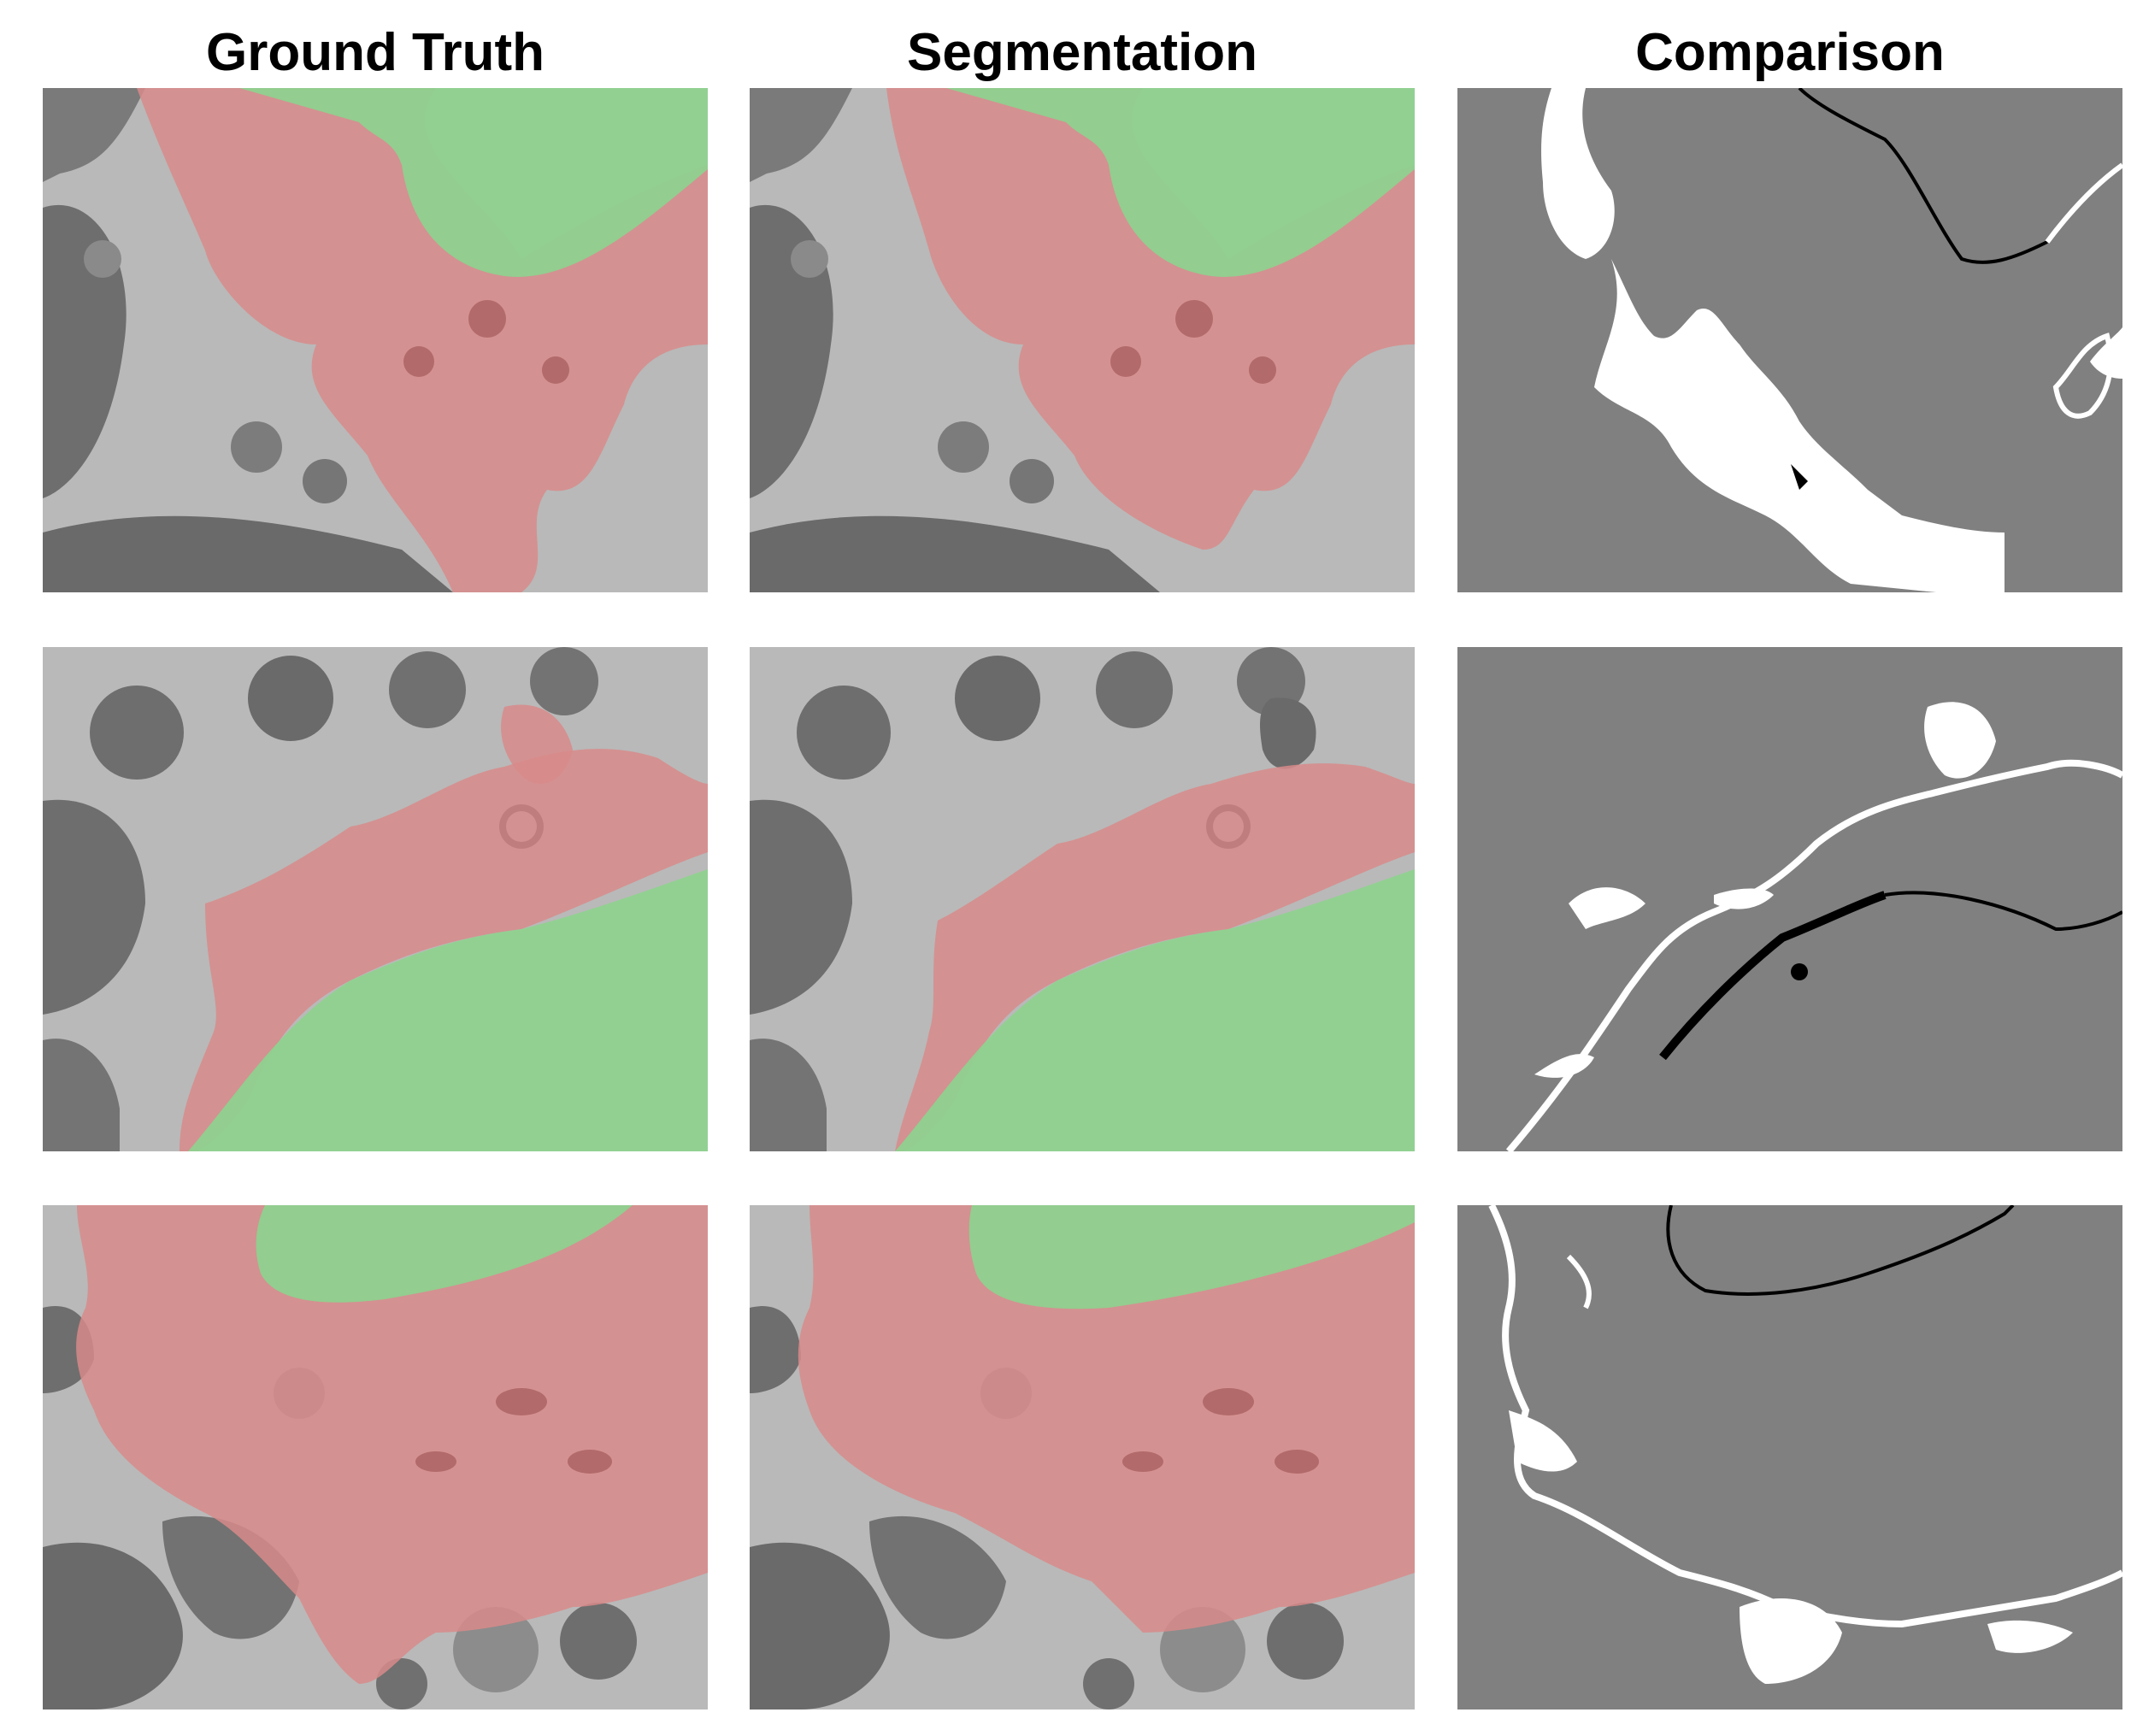  I want to click on column-title-segmentation: Segmentation, so click(1082, 52).